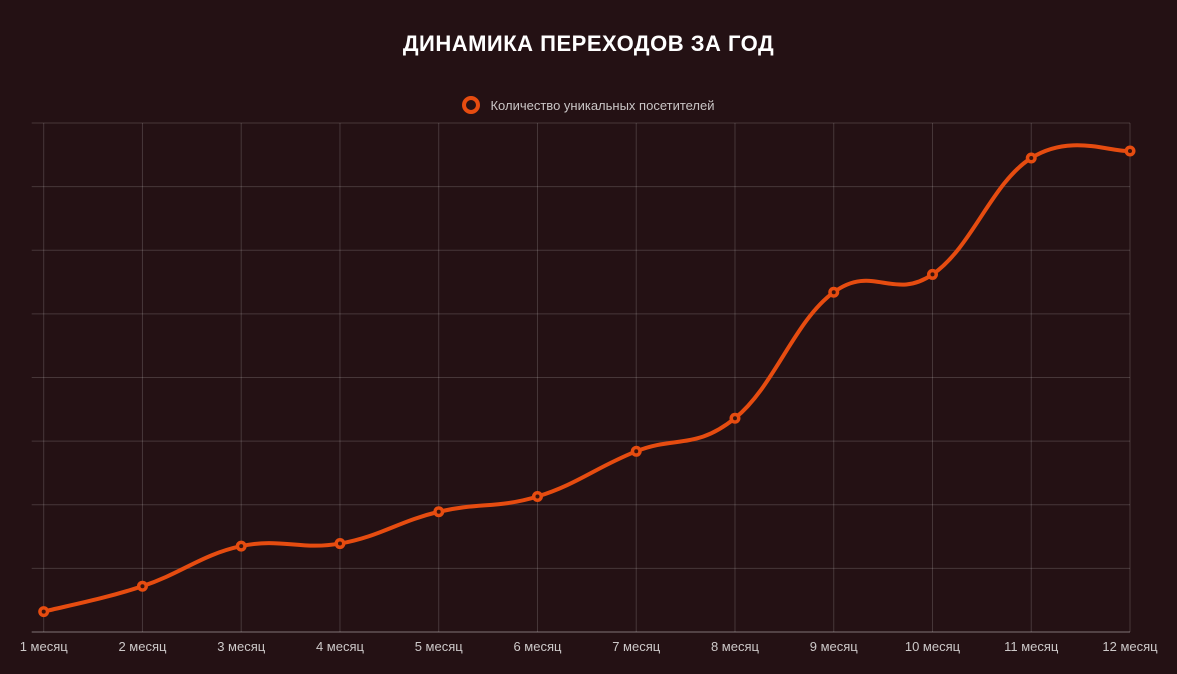  What do you see at coordinates (636, 646) in the screenshot?
I see `x-axis-label: 7 месяц` at bounding box center [636, 646].